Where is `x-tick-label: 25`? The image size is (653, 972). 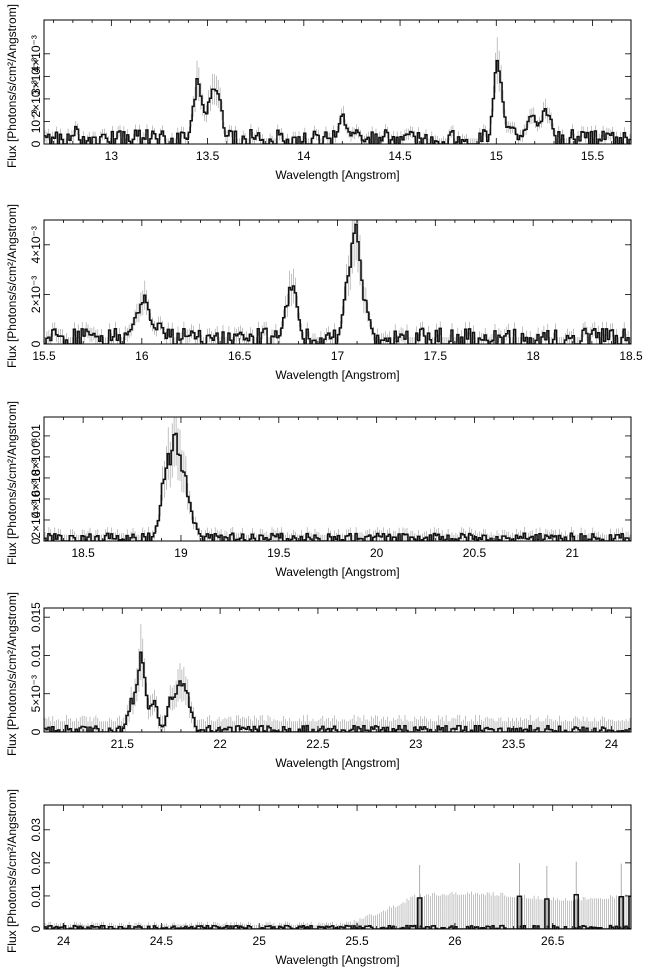 x-tick-label: 25 is located at coordinates (260, 941).